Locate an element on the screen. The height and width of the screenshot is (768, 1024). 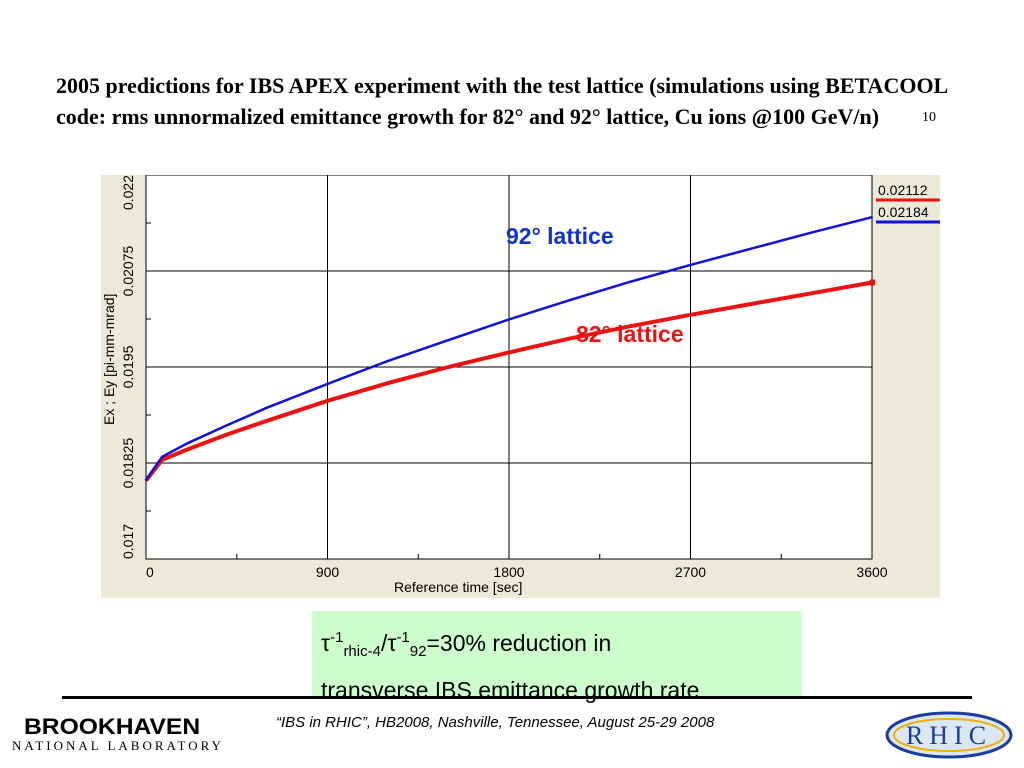
x-tick-label: 900 is located at coordinates (328, 572).